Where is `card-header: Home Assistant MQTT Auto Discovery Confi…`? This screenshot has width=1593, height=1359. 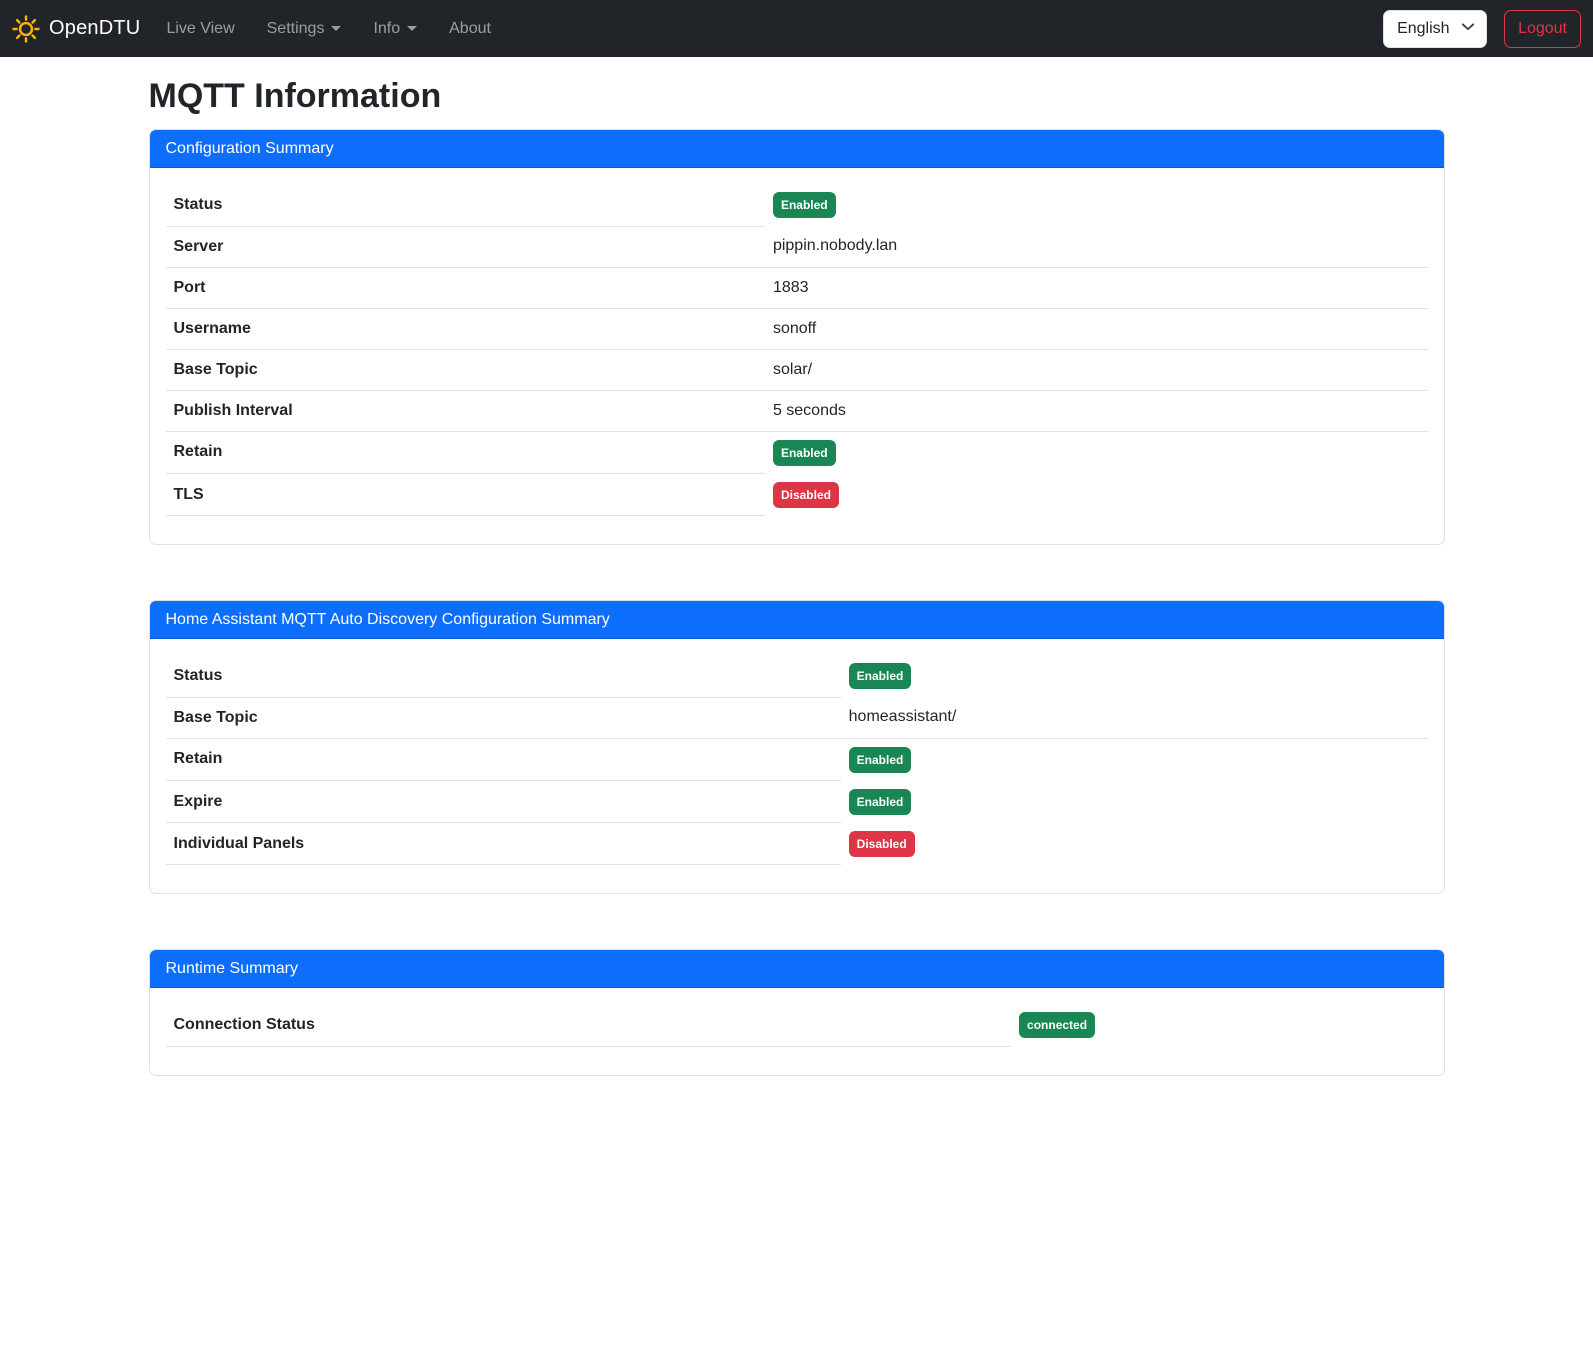 card-header: Home Assistant MQTT Auto Discovery Confi… is located at coordinates (796, 620).